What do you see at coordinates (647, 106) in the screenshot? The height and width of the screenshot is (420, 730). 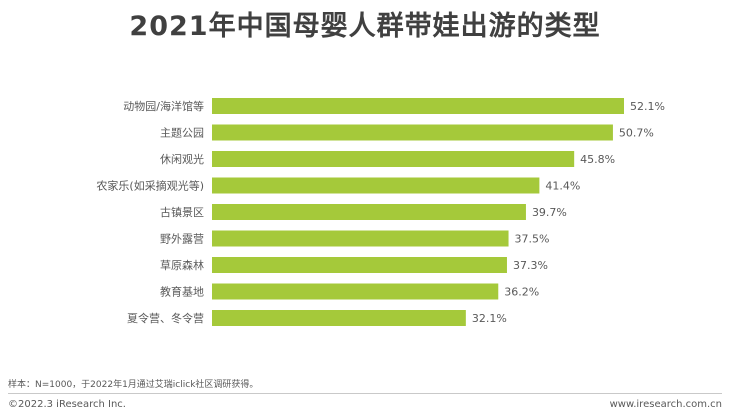 I see `value-label: 52.1%` at bounding box center [647, 106].